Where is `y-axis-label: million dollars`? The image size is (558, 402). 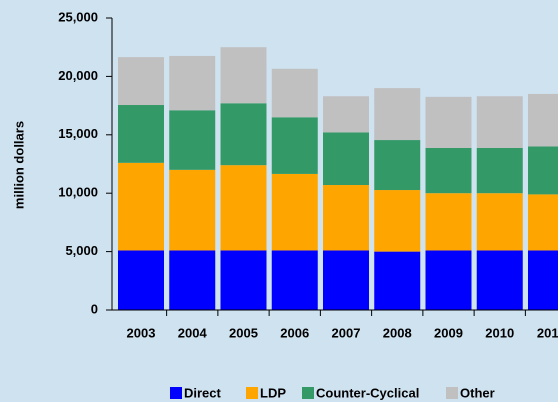
y-axis-label: million dollars is located at coordinates (18, 165).